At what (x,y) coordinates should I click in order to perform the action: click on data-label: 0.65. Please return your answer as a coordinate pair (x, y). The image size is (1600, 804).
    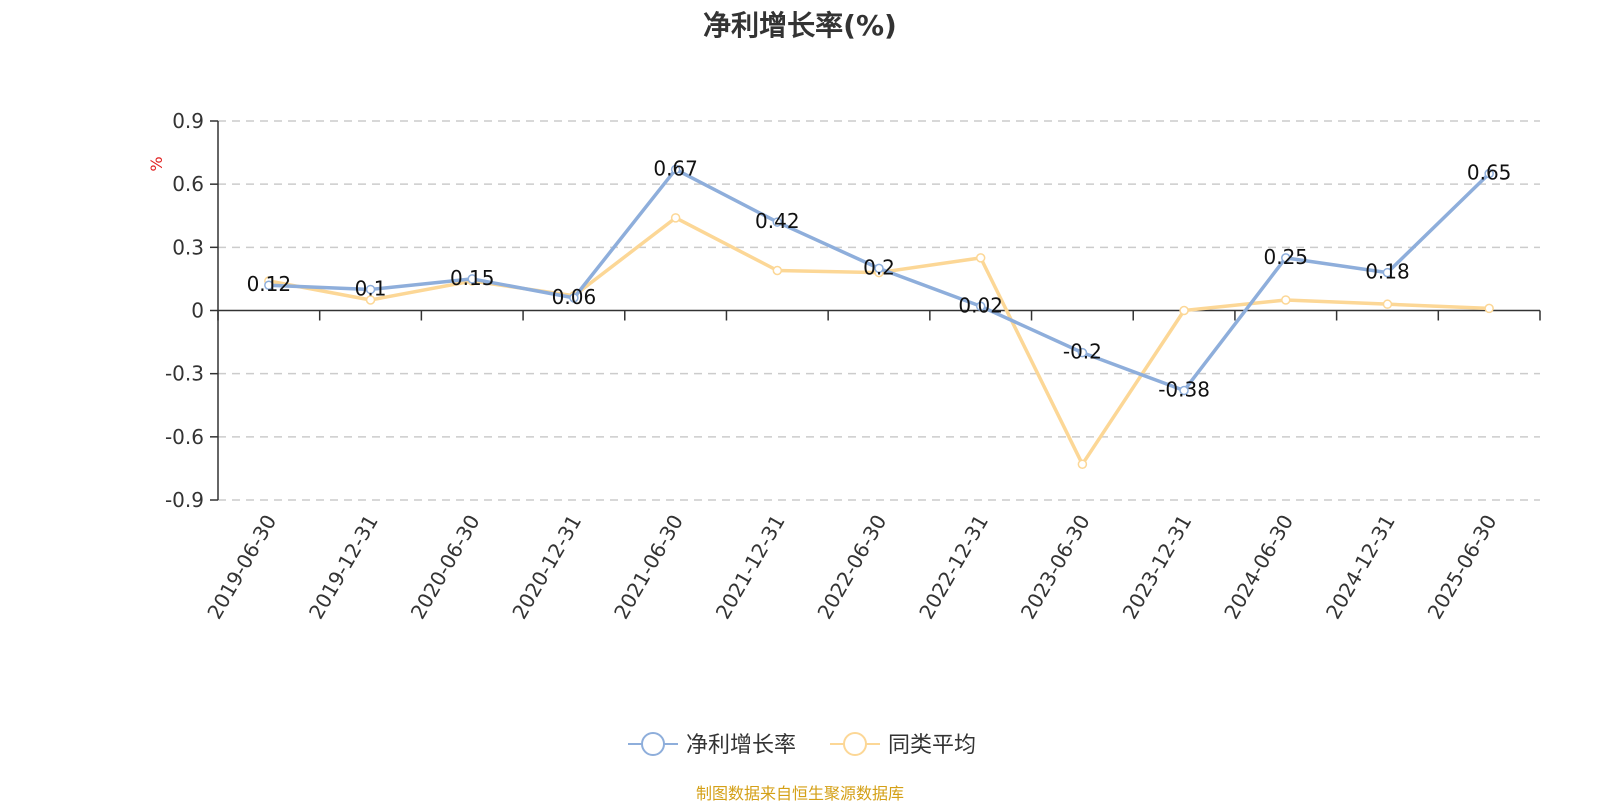
    Looking at the image, I should click on (1489, 173).